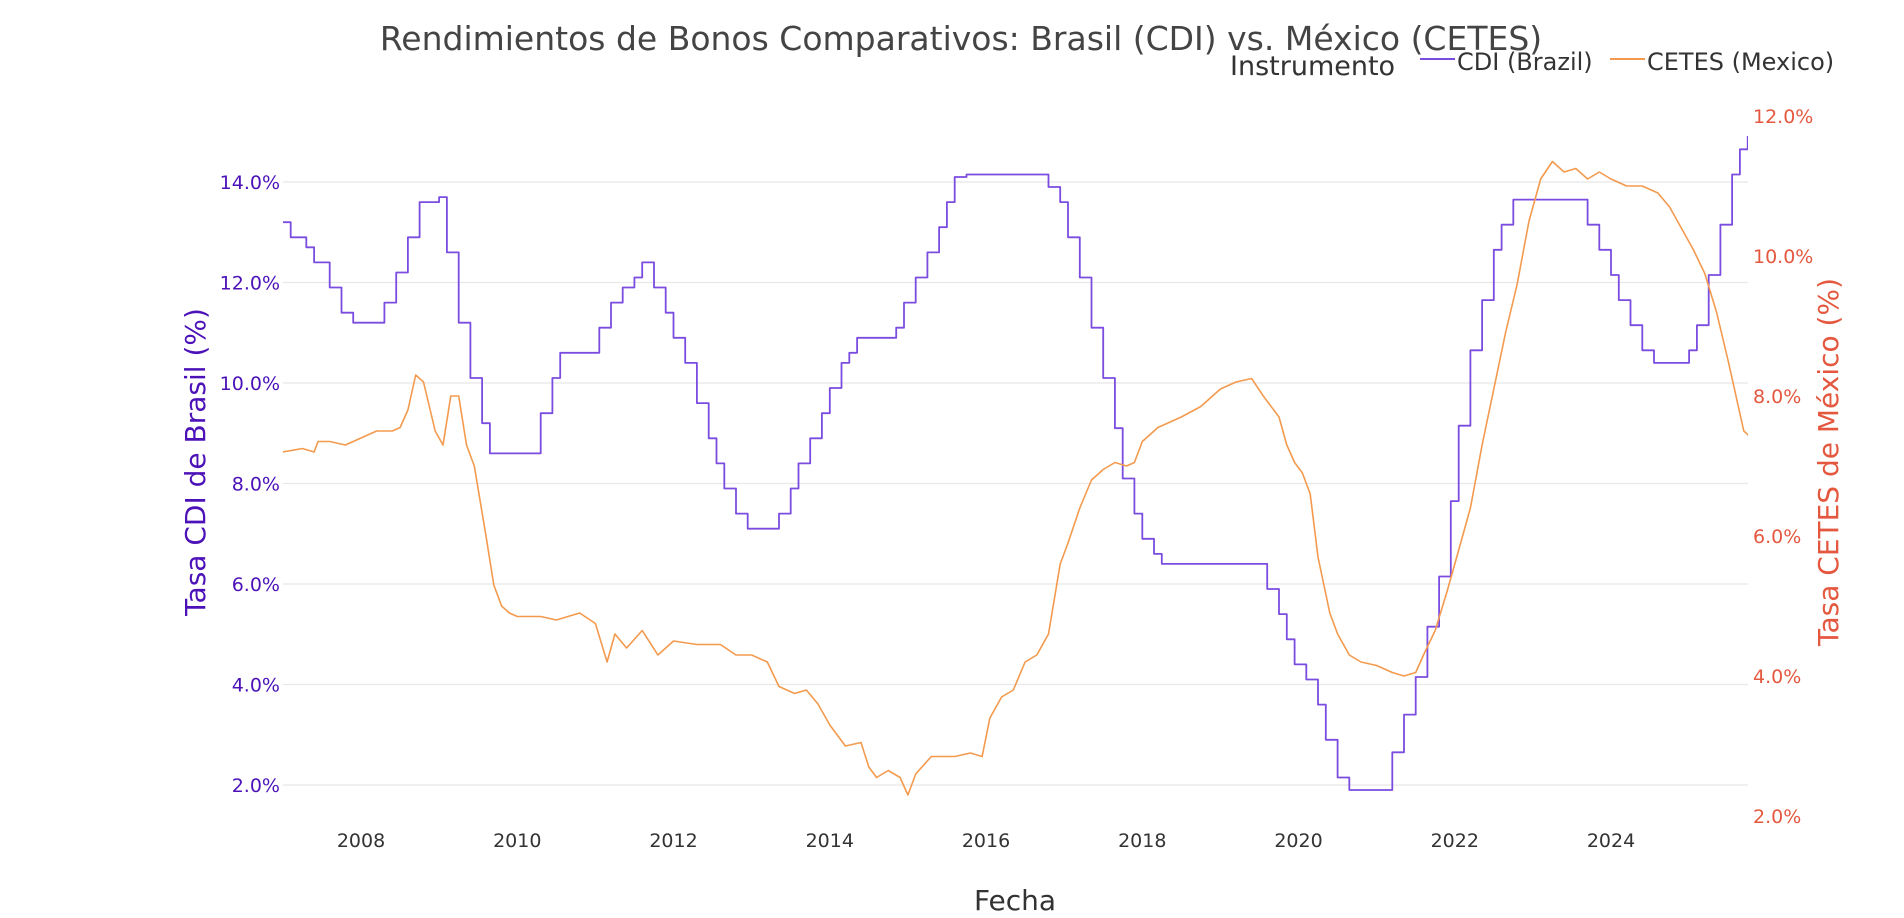 Image resolution: width=1904 pixels, height=918 pixels. I want to click on x-tick-label: 2016, so click(986, 841).